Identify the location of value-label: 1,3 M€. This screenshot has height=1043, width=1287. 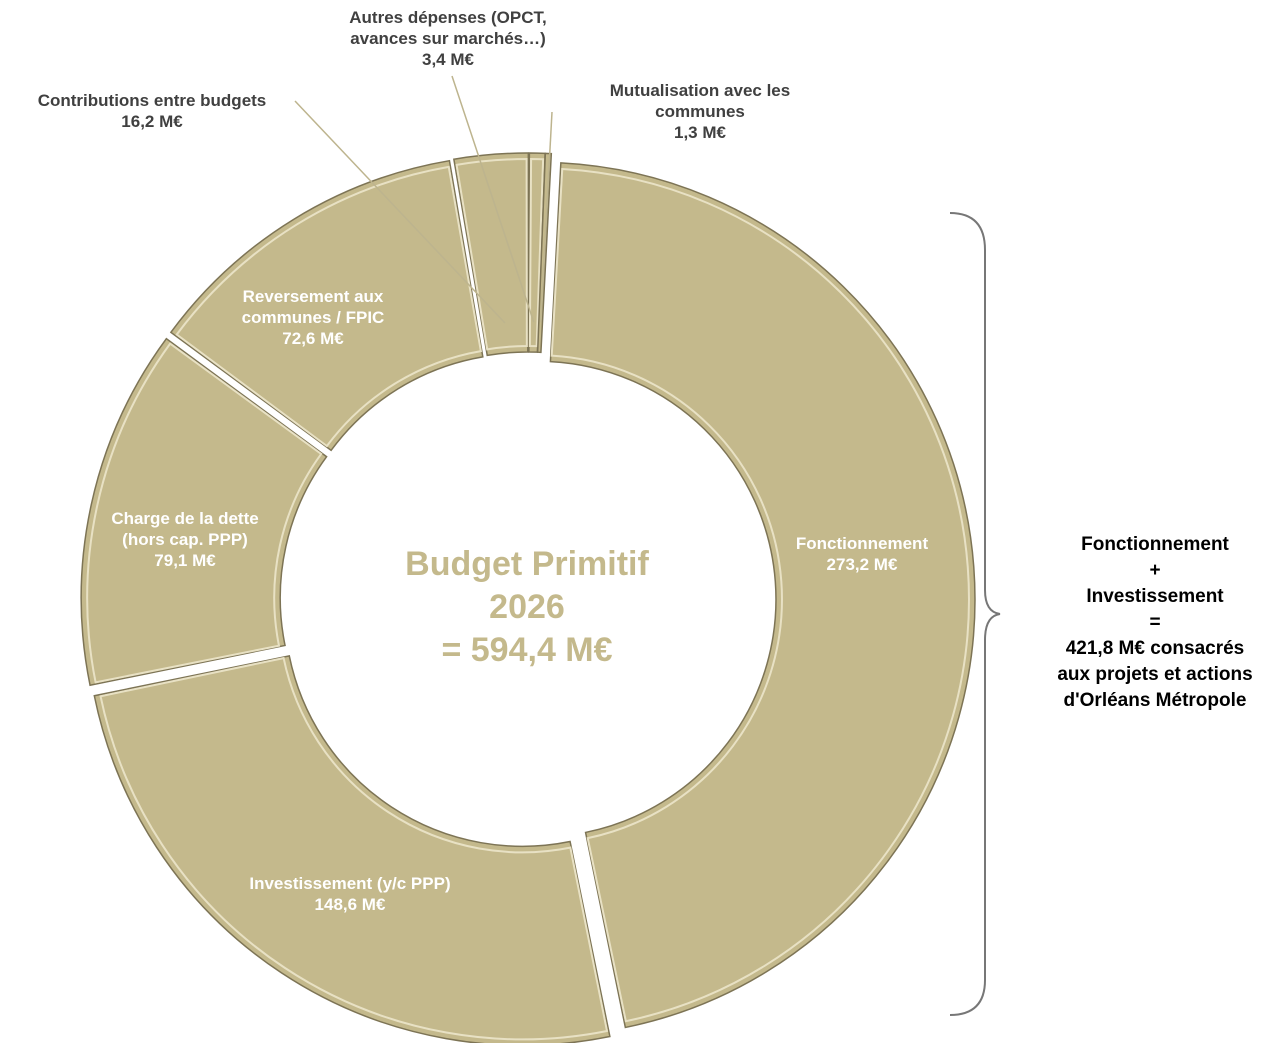
(700, 132).